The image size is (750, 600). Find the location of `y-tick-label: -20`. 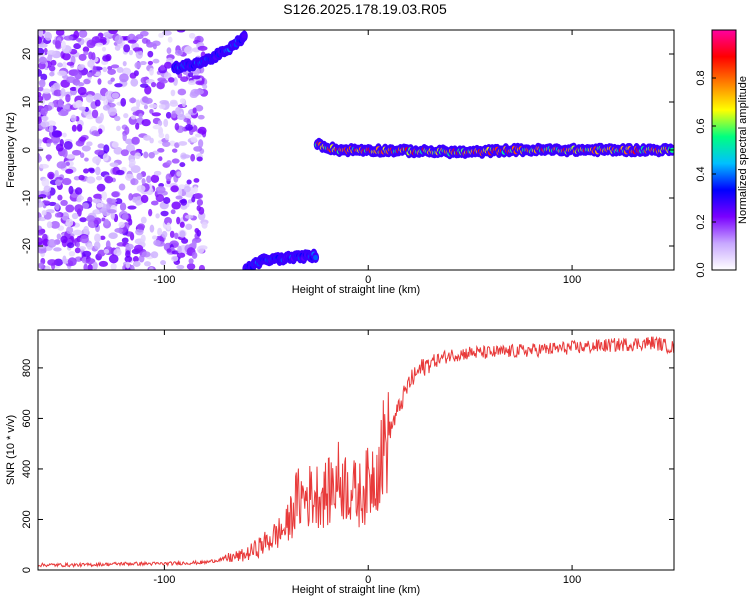

y-tick-label: -20 is located at coordinates (27, 246).